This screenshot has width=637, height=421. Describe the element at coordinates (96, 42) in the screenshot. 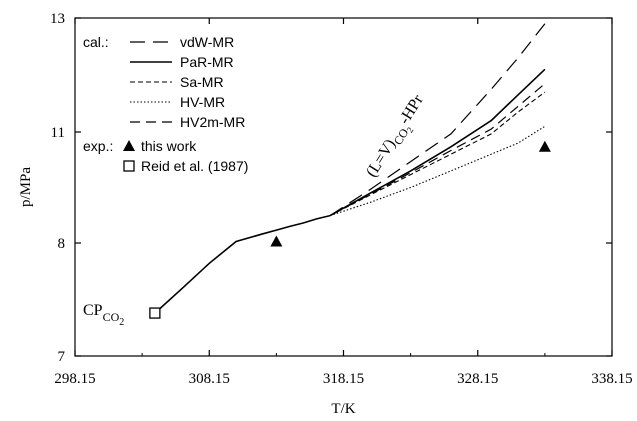

I see `legend-group-calc: cal.:` at that location.